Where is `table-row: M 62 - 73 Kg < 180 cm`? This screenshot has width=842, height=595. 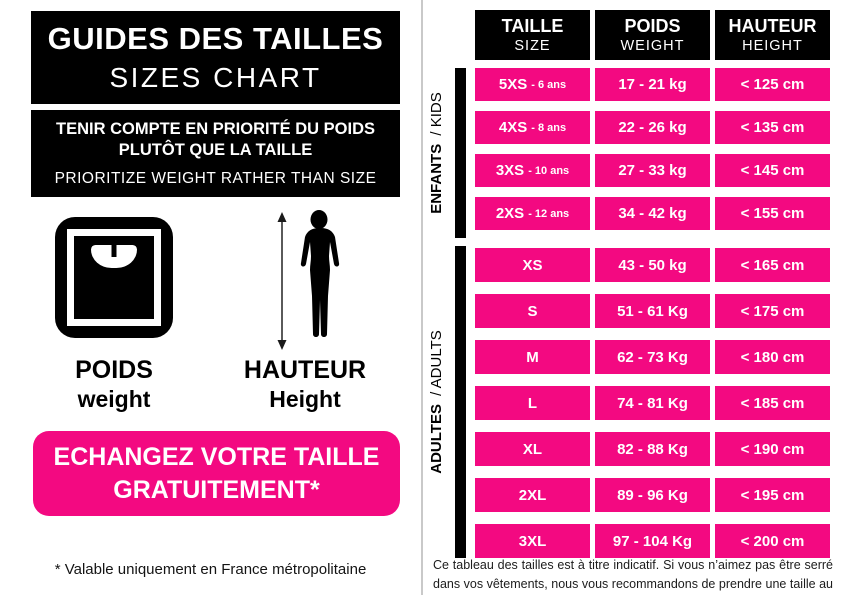 table-row: M 62 - 73 Kg < 180 cm is located at coordinates (652, 357).